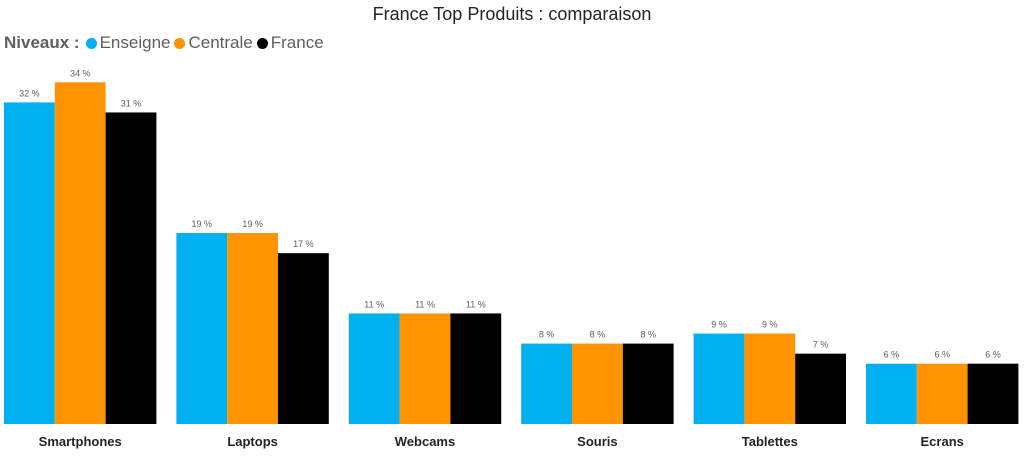 Image resolution: width=1024 pixels, height=458 pixels. What do you see at coordinates (29, 263) in the screenshot?
I see `bar-enseigne-smartphones` at bounding box center [29, 263].